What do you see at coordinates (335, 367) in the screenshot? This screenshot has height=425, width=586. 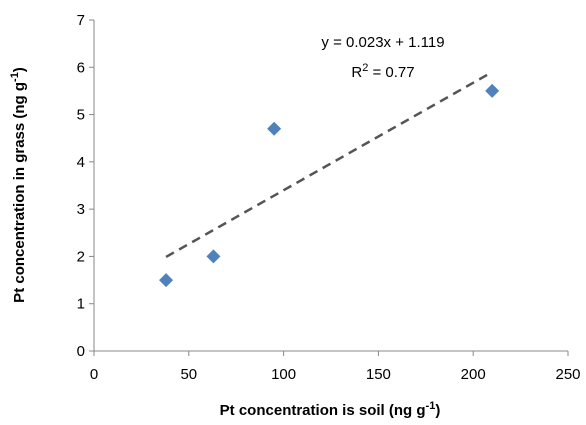 I see `x-ticks: 0 50 100 150 200 250` at bounding box center [335, 367].